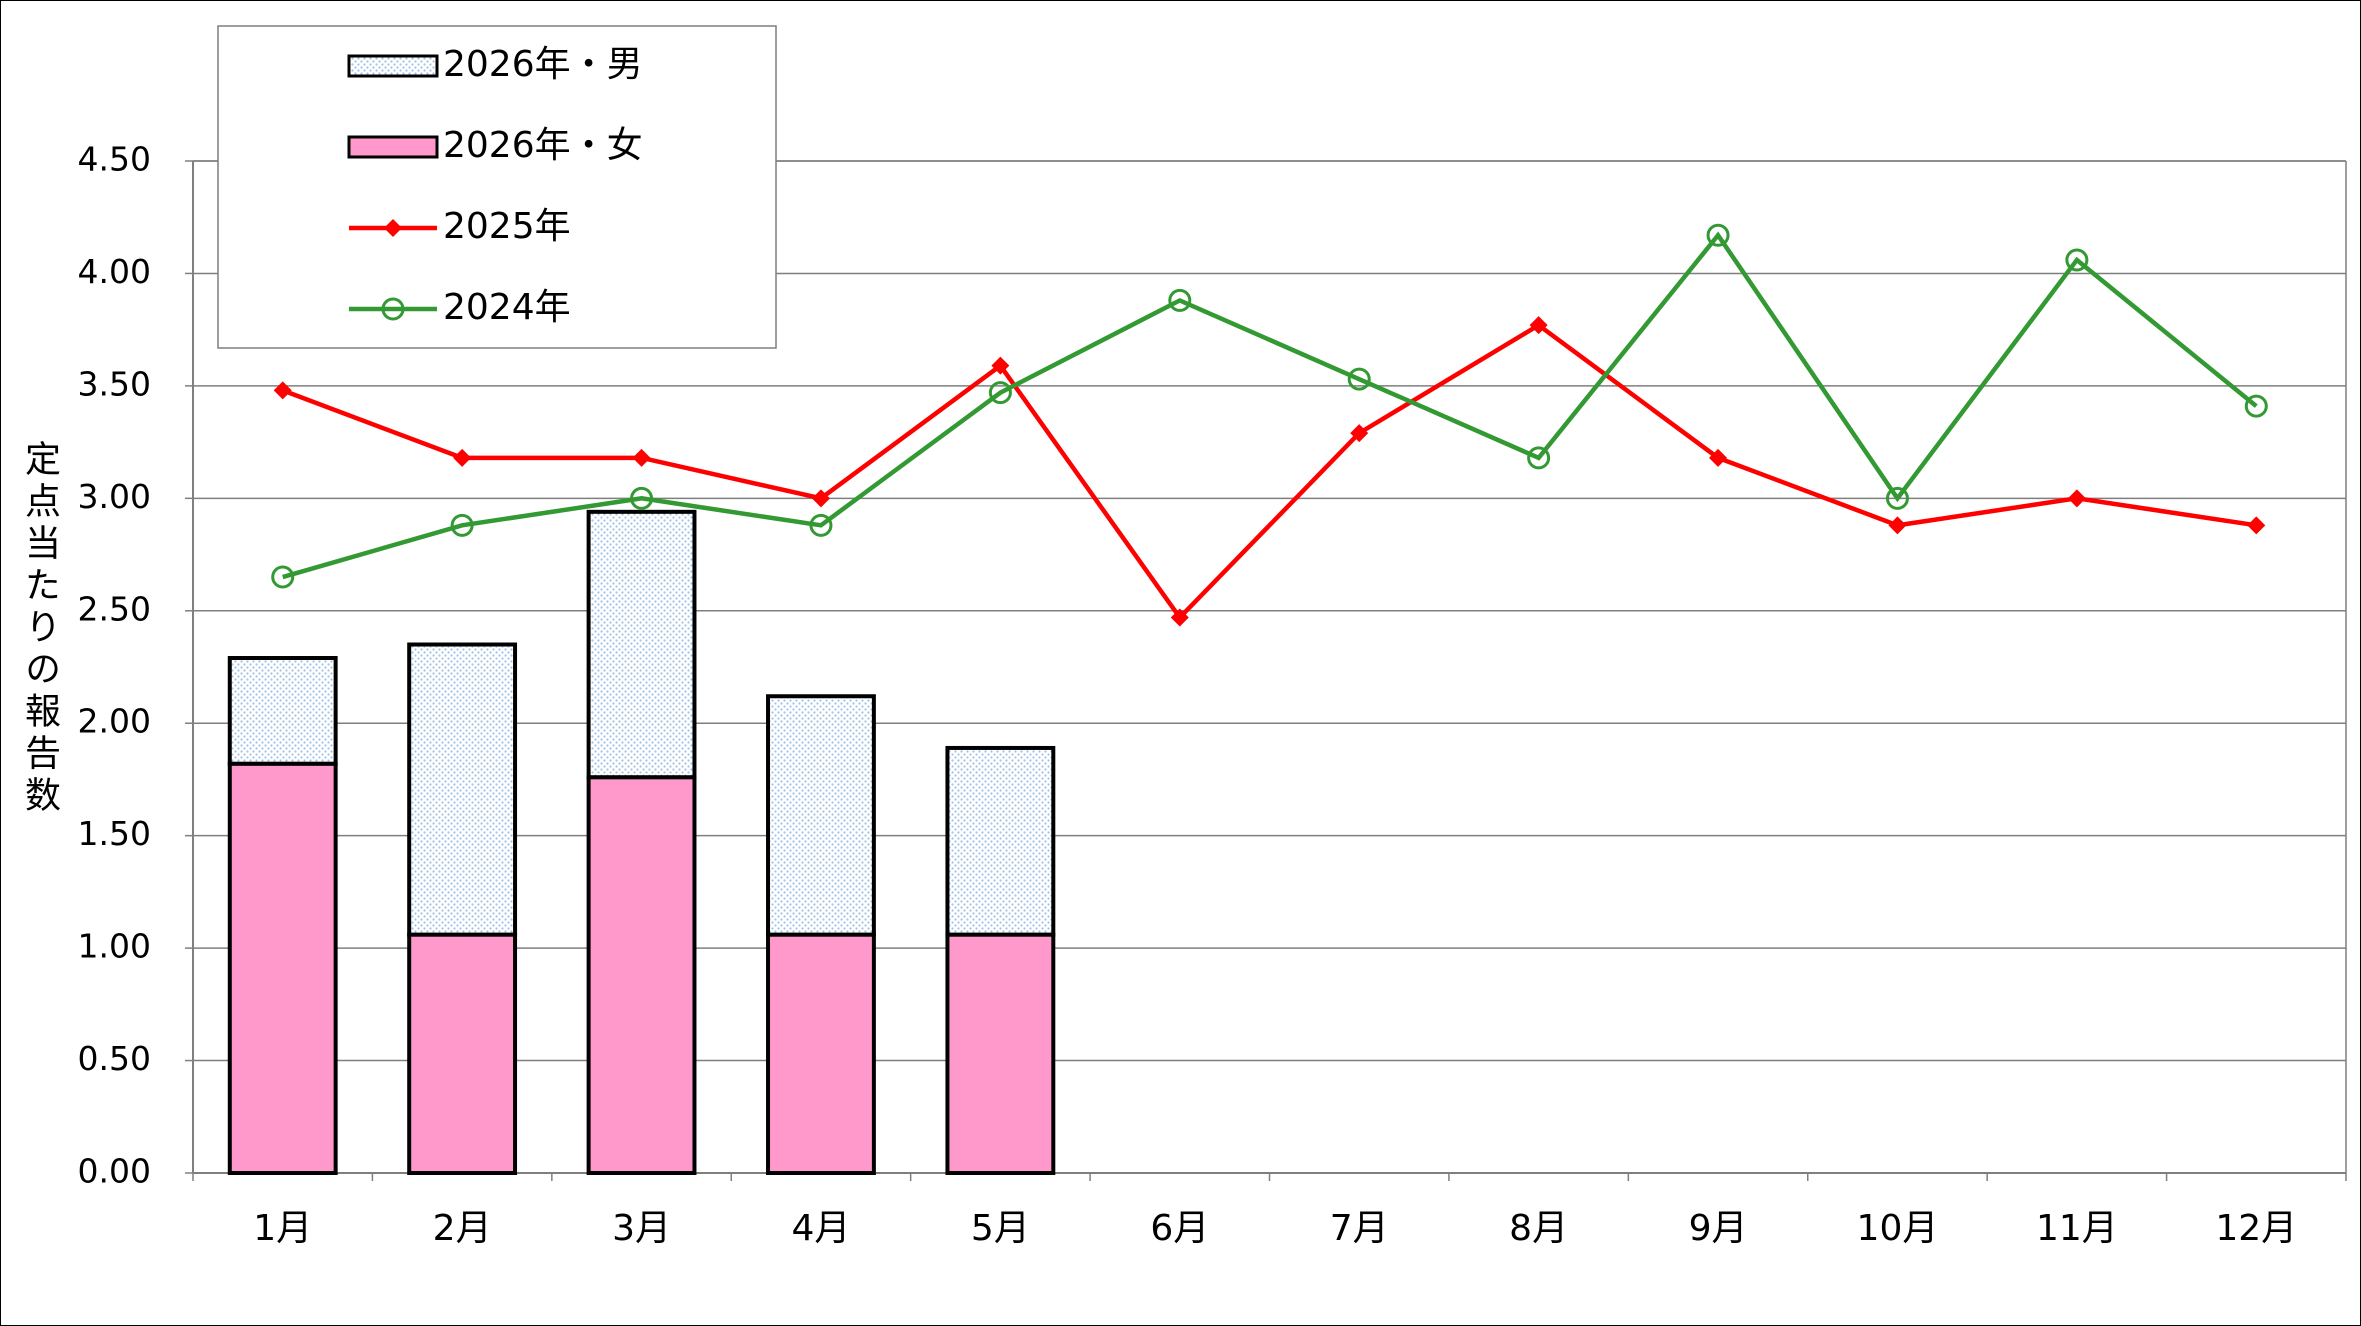  What do you see at coordinates (114, 159) in the screenshot?
I see `y-tick-label: 4.50` at bounding box center [114, 159].